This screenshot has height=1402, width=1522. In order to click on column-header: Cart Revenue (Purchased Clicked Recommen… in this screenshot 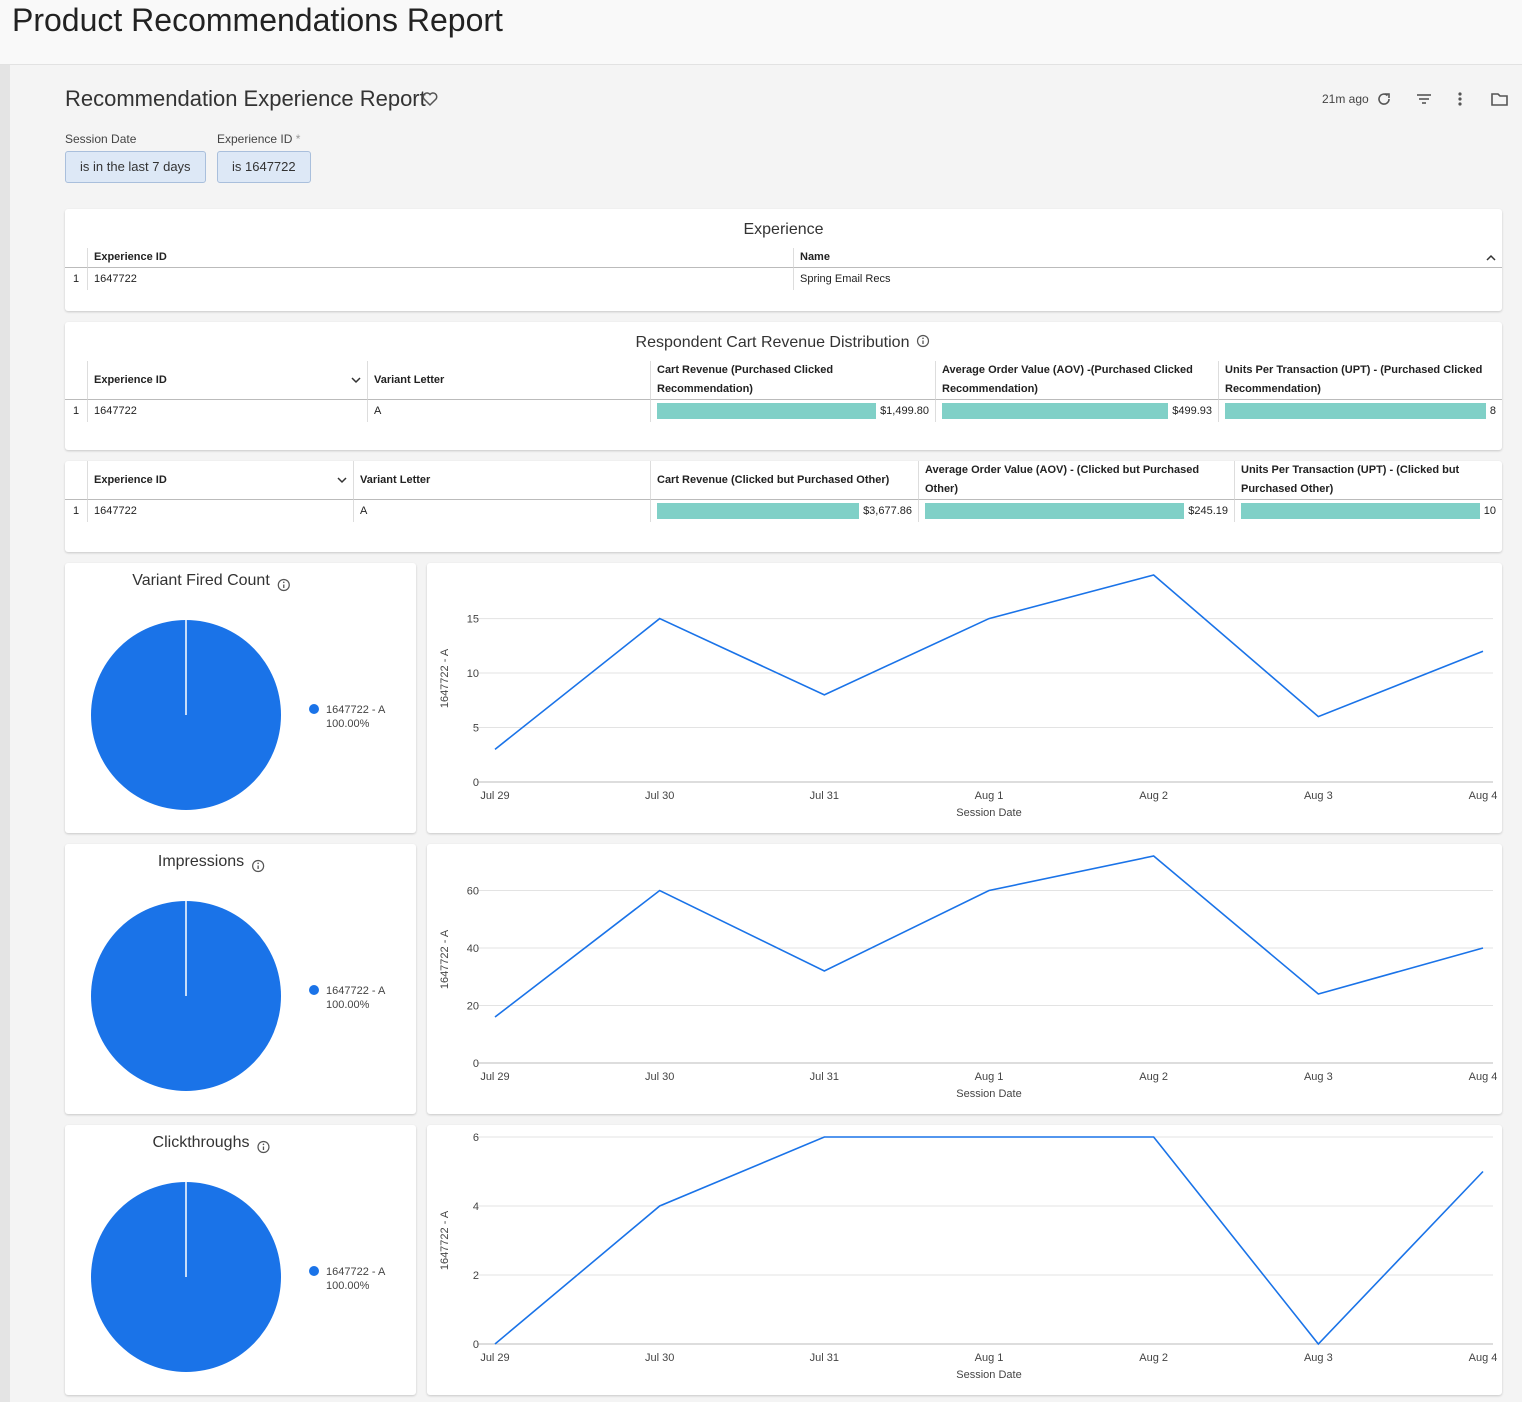, I will do `click(792, 380)`.